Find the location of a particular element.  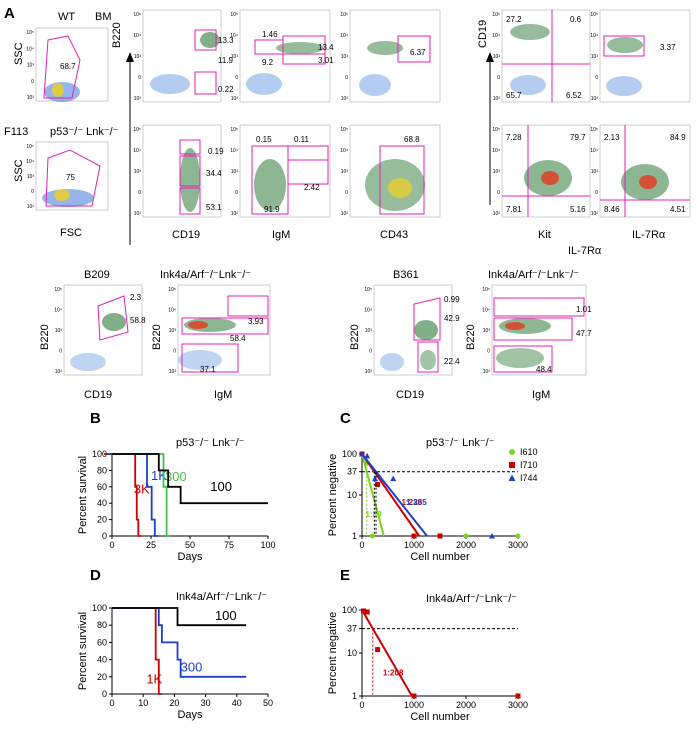

xlabel: IL-7Rα is located at coordinates (649, 235).